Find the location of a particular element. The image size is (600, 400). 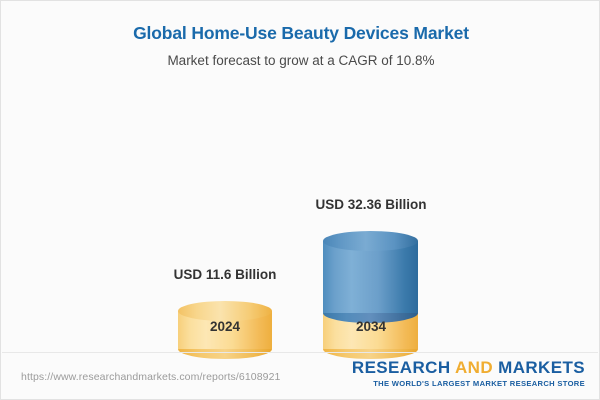

cylinder-segment-body-2034 is located at coordinates (370, 277).